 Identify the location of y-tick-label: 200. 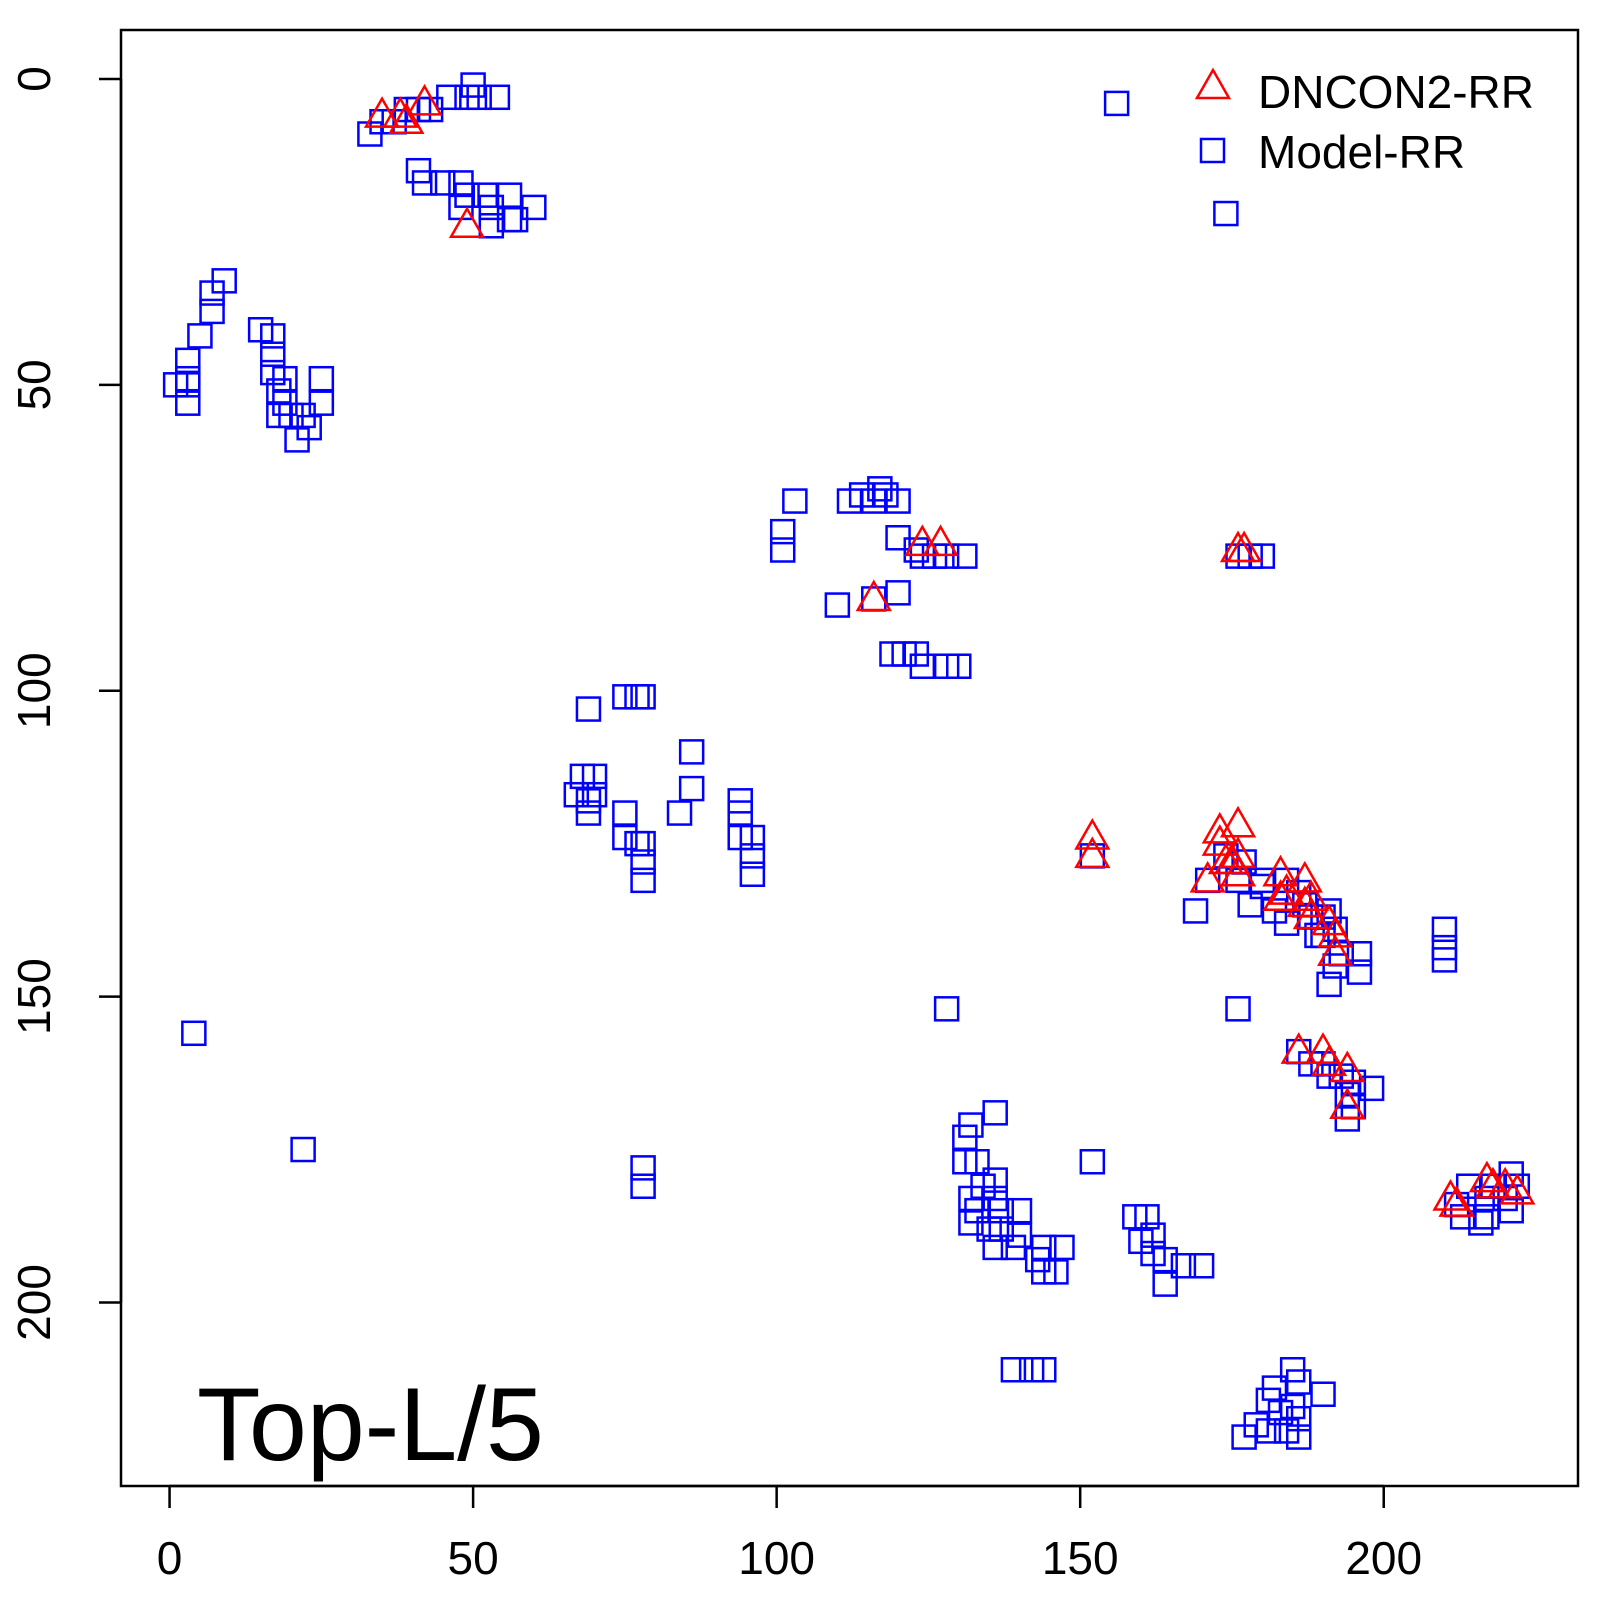
(34, 1302).